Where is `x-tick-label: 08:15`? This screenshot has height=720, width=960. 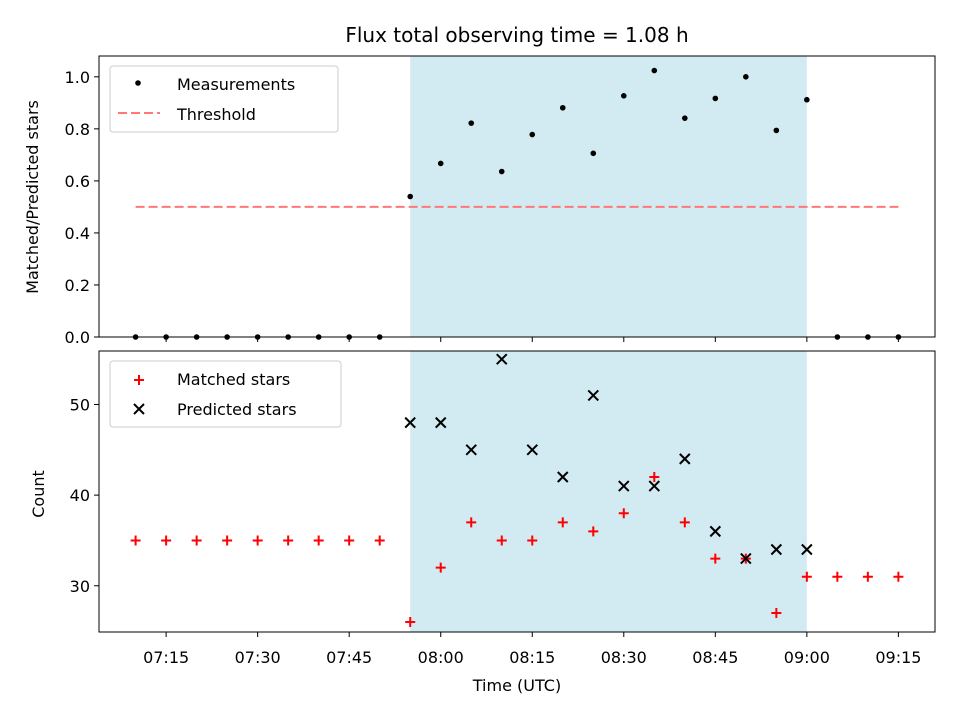
x-tick-label: 08:15 is located at coordinates (532, 657).